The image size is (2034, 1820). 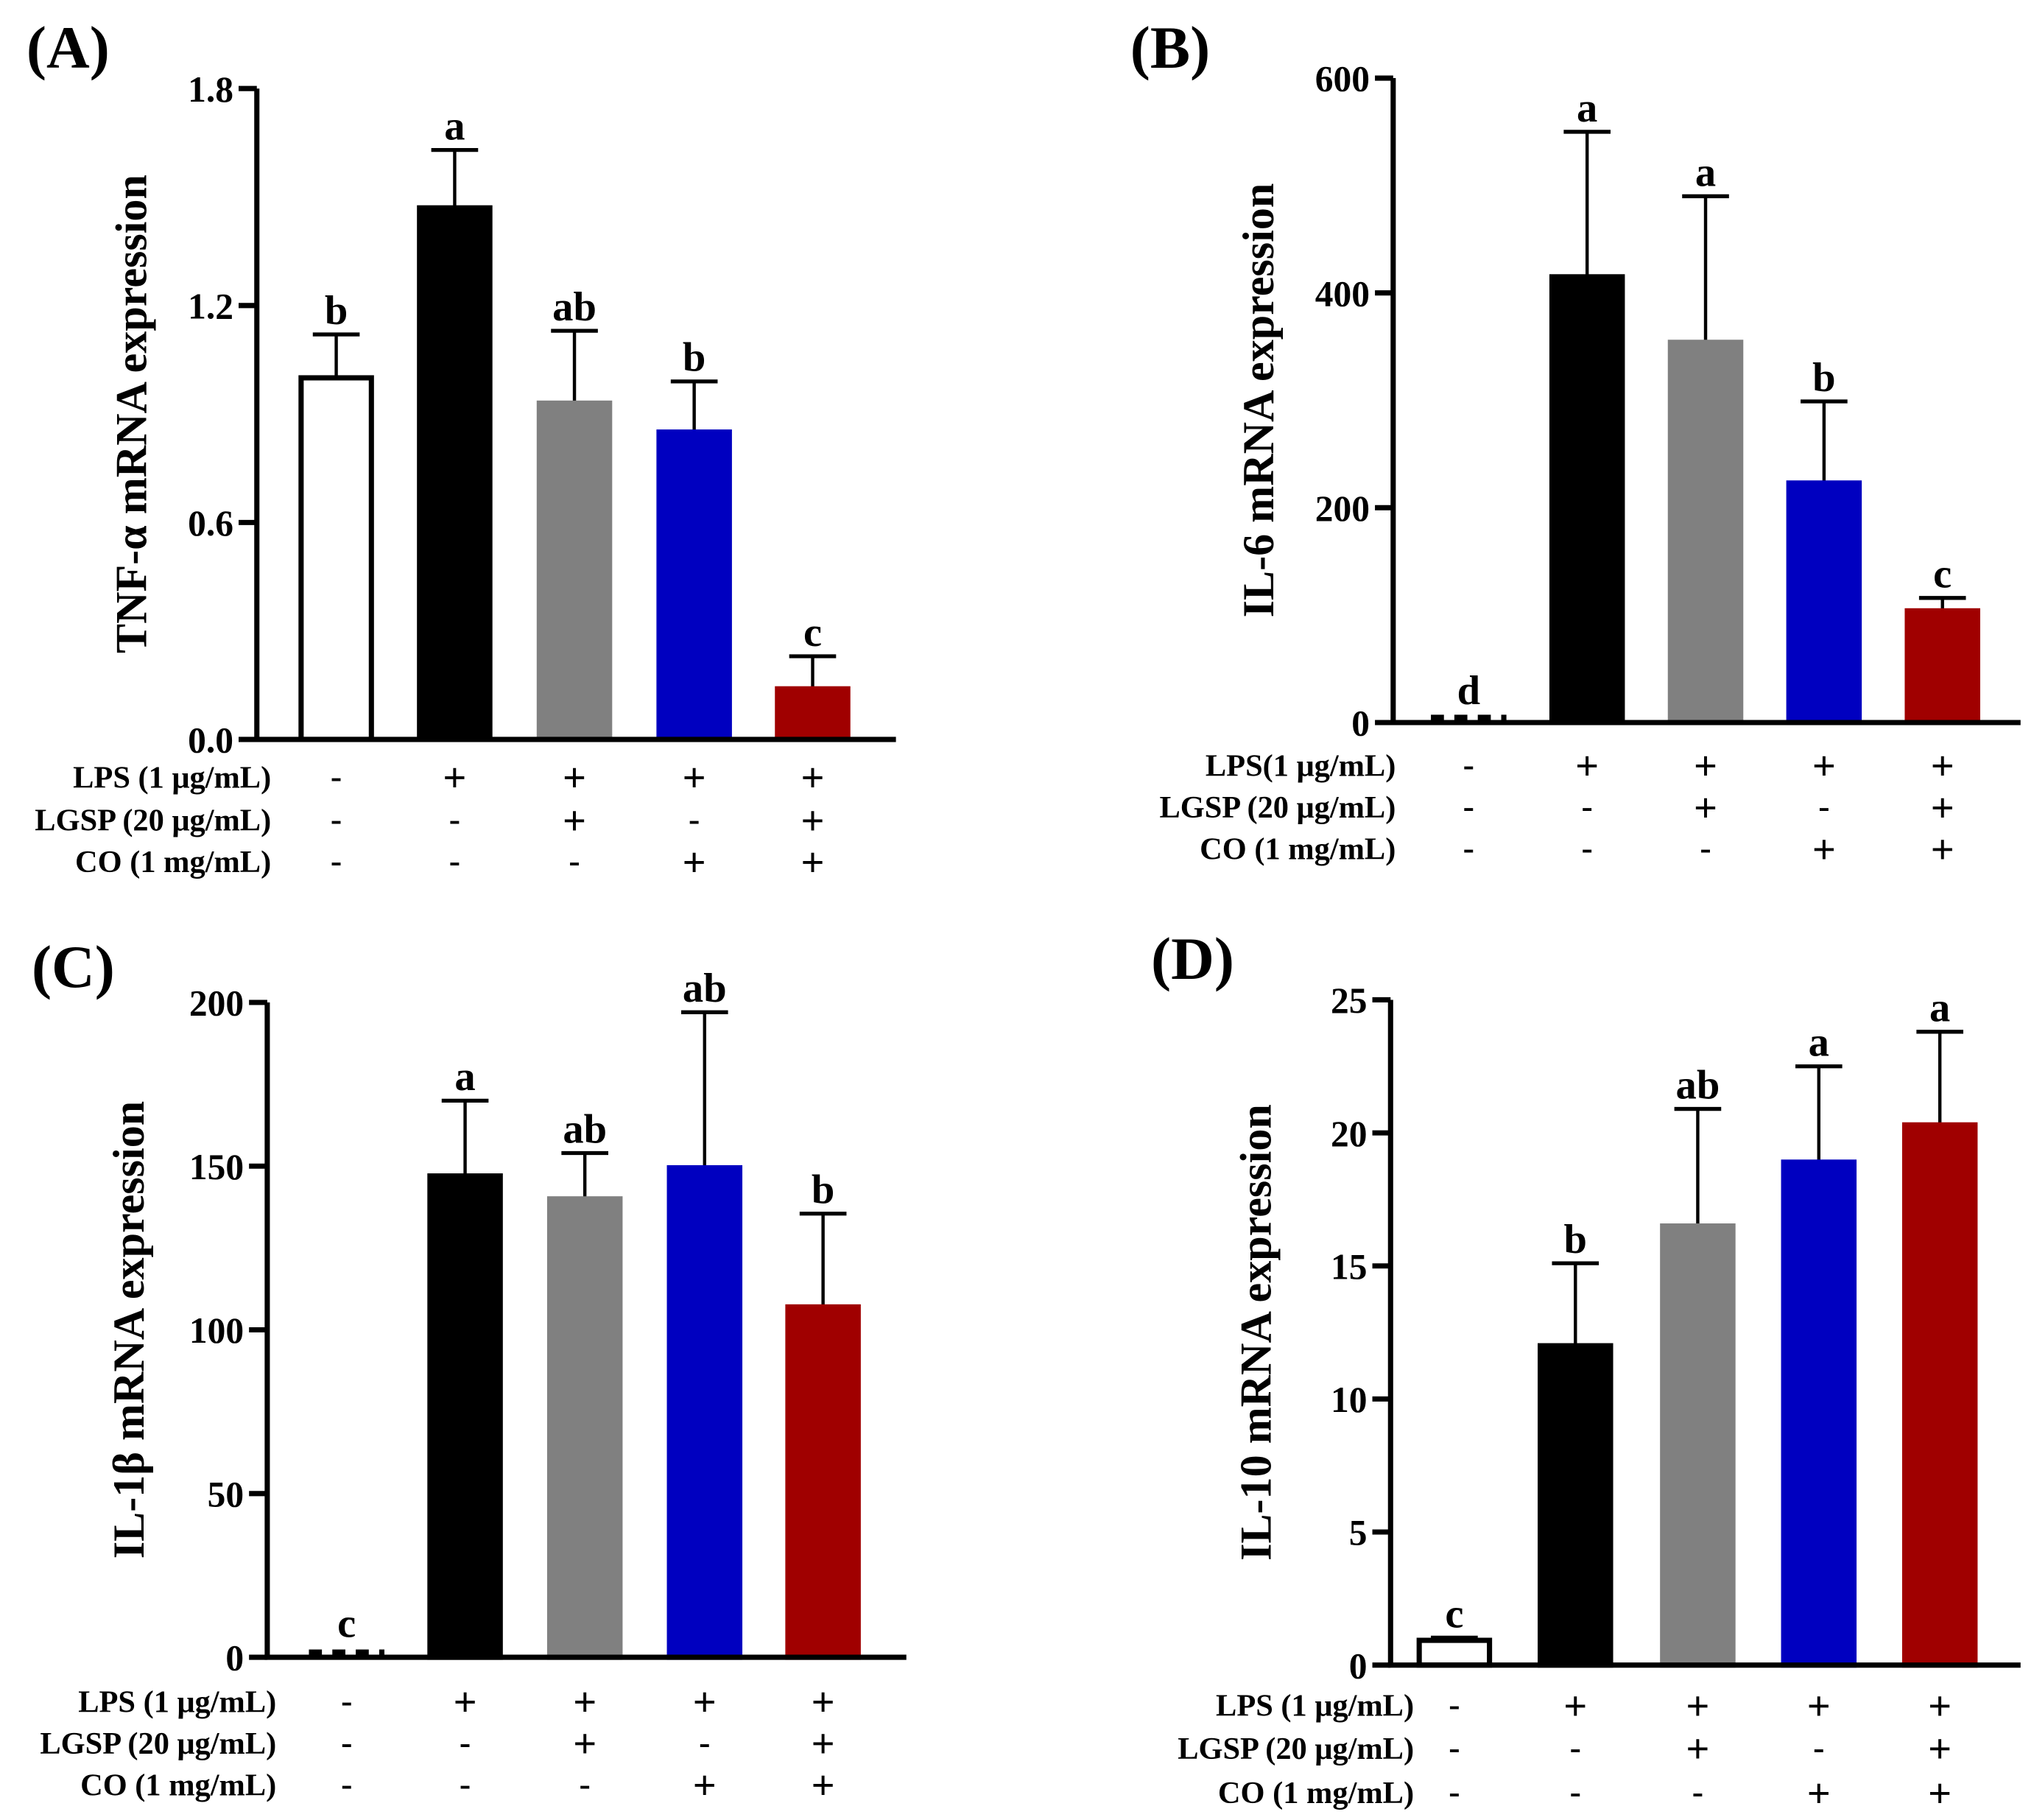 What do you see at coordinates (1358, 1533) in the screenshot?
I see `y-tick-label: 5` at bounding box center [1358, 1533].